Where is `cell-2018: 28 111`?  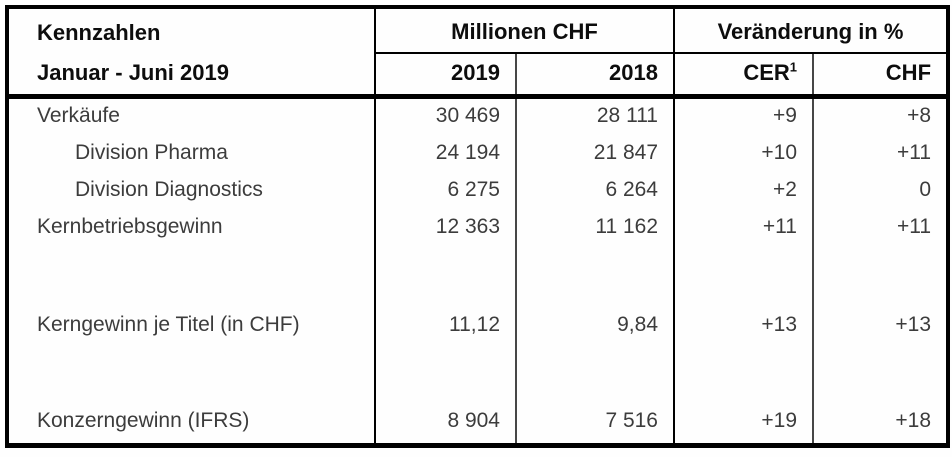 cell-2018: 28 111 is located at coordinates (595, 117).